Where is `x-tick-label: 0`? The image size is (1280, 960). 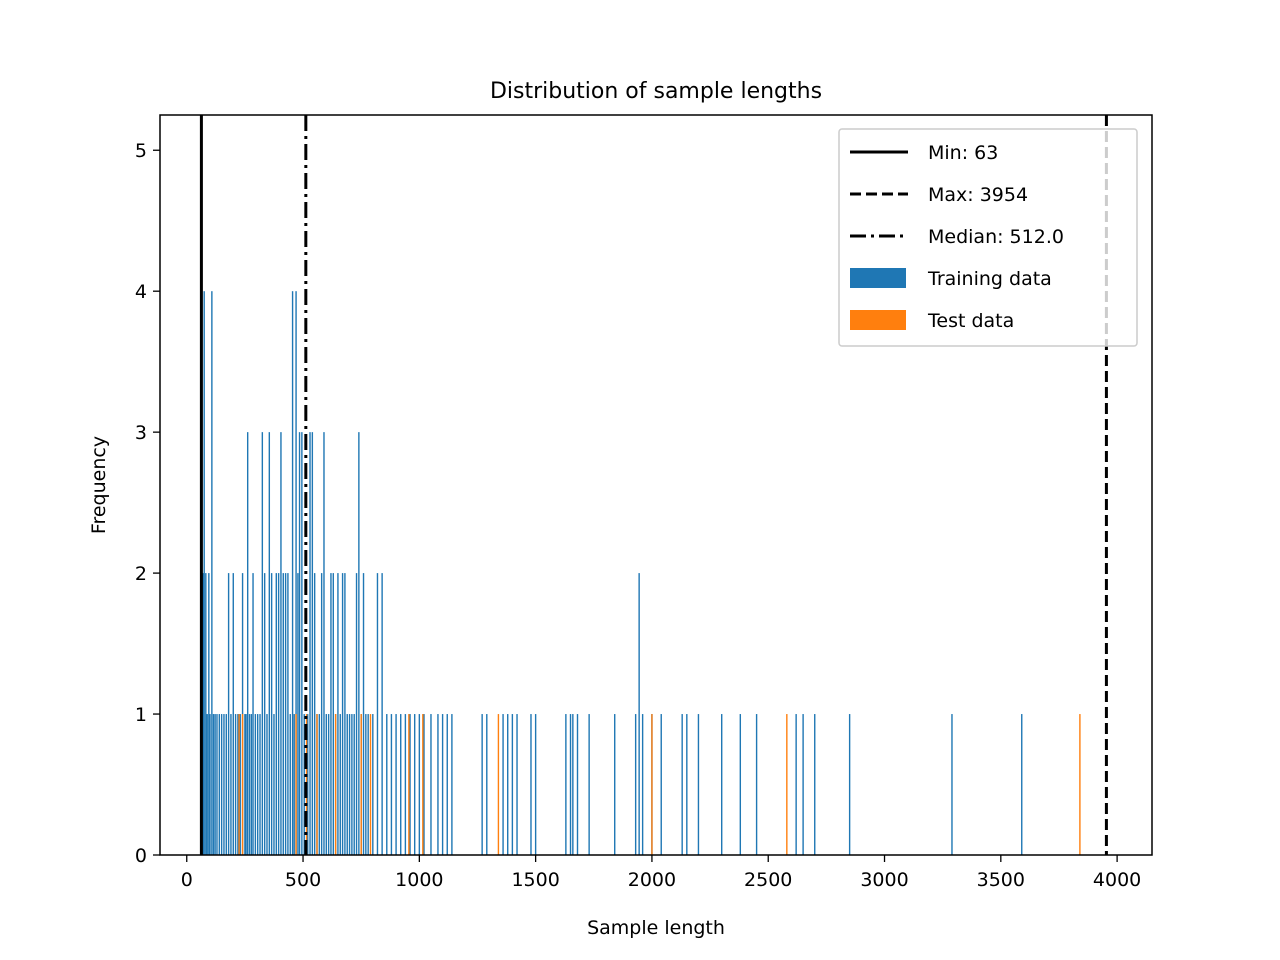 x-tick-label: 0 is located at coordinates (187, 880).